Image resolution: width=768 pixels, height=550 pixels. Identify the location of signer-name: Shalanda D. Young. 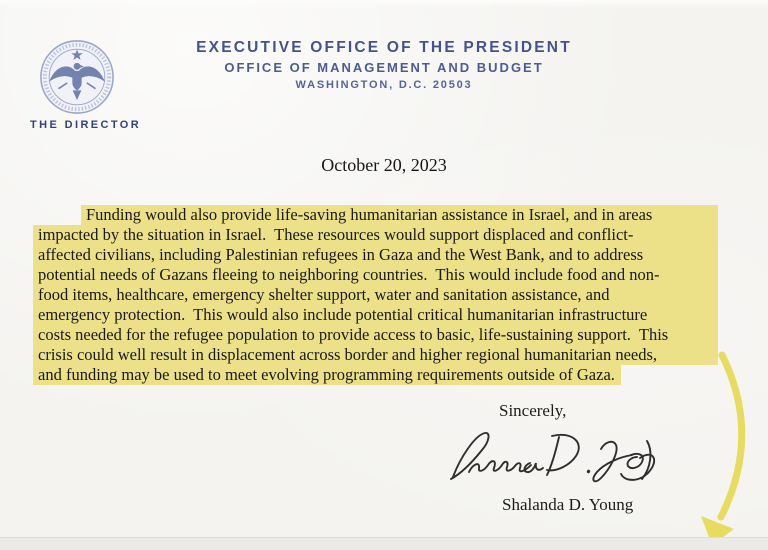
(568, 504).